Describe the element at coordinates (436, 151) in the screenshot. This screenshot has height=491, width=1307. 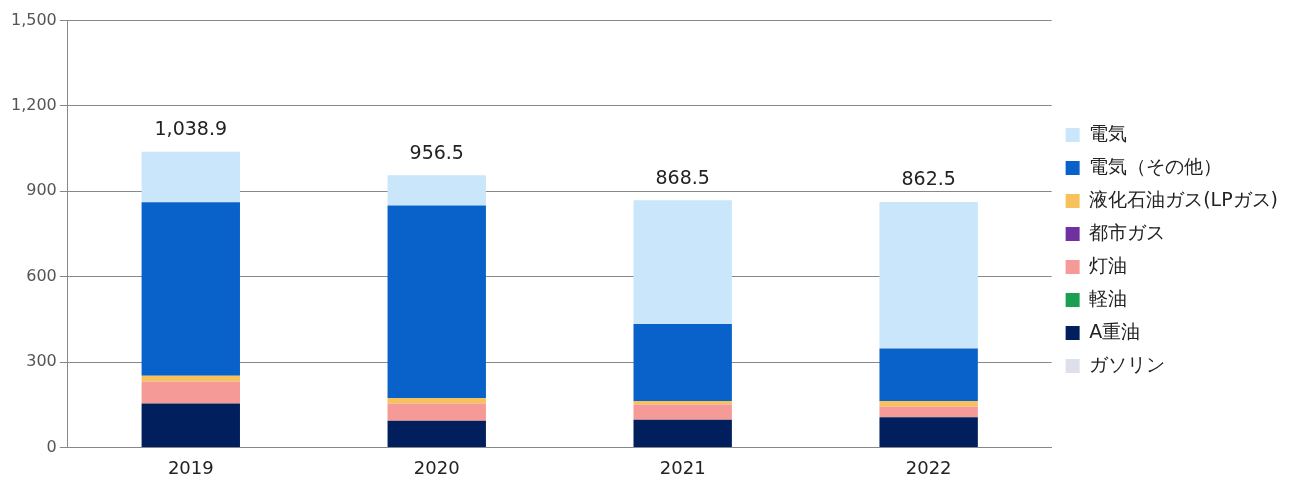
I see `total-label: 956.5` at that location.